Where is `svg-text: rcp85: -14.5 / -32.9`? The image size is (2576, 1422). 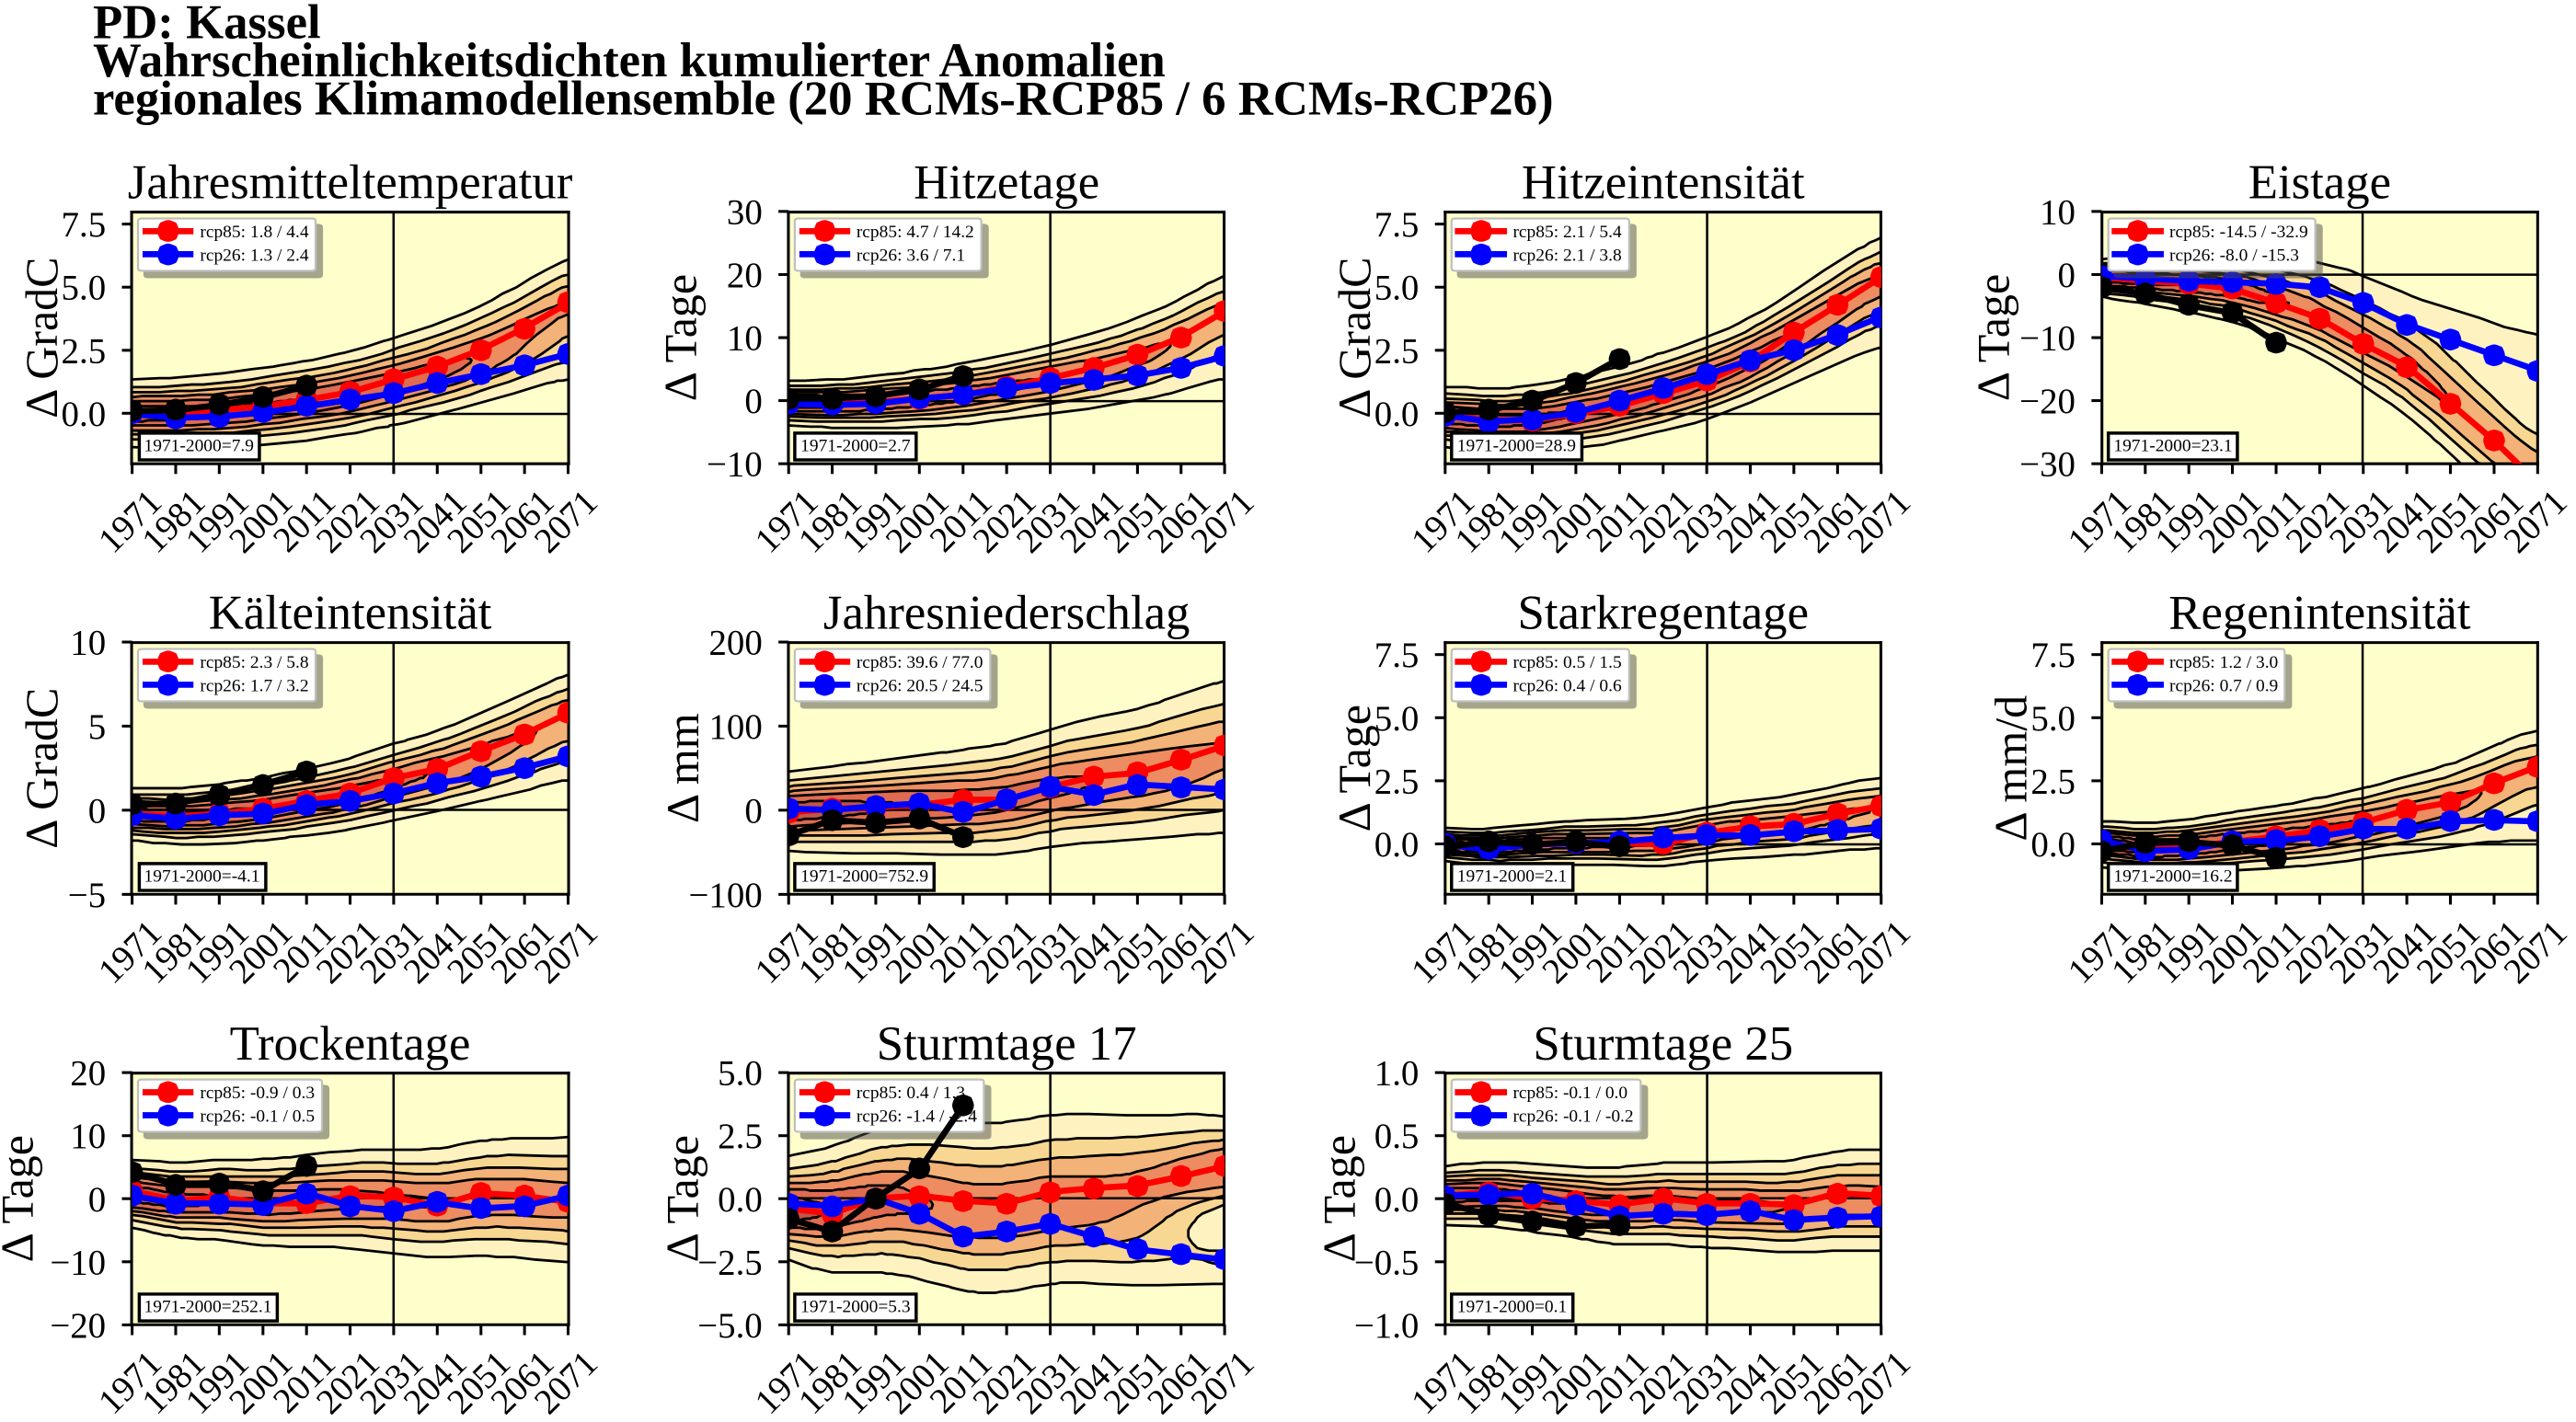
svg-text: rcp85: -14.5 / -32.9 is located at coordinates (2238, 232).